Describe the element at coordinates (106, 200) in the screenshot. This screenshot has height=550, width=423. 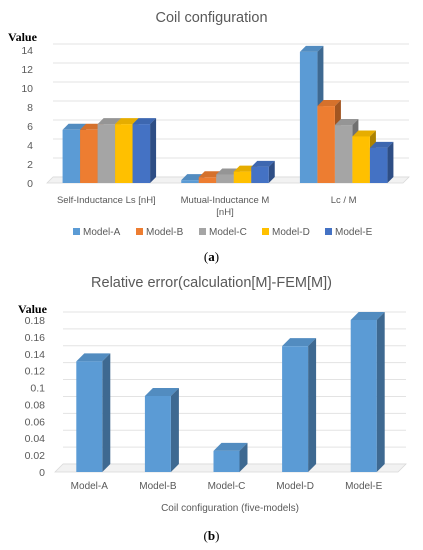
I see `x-tick-label: Self-Inductance Ls [nH]` at that location.